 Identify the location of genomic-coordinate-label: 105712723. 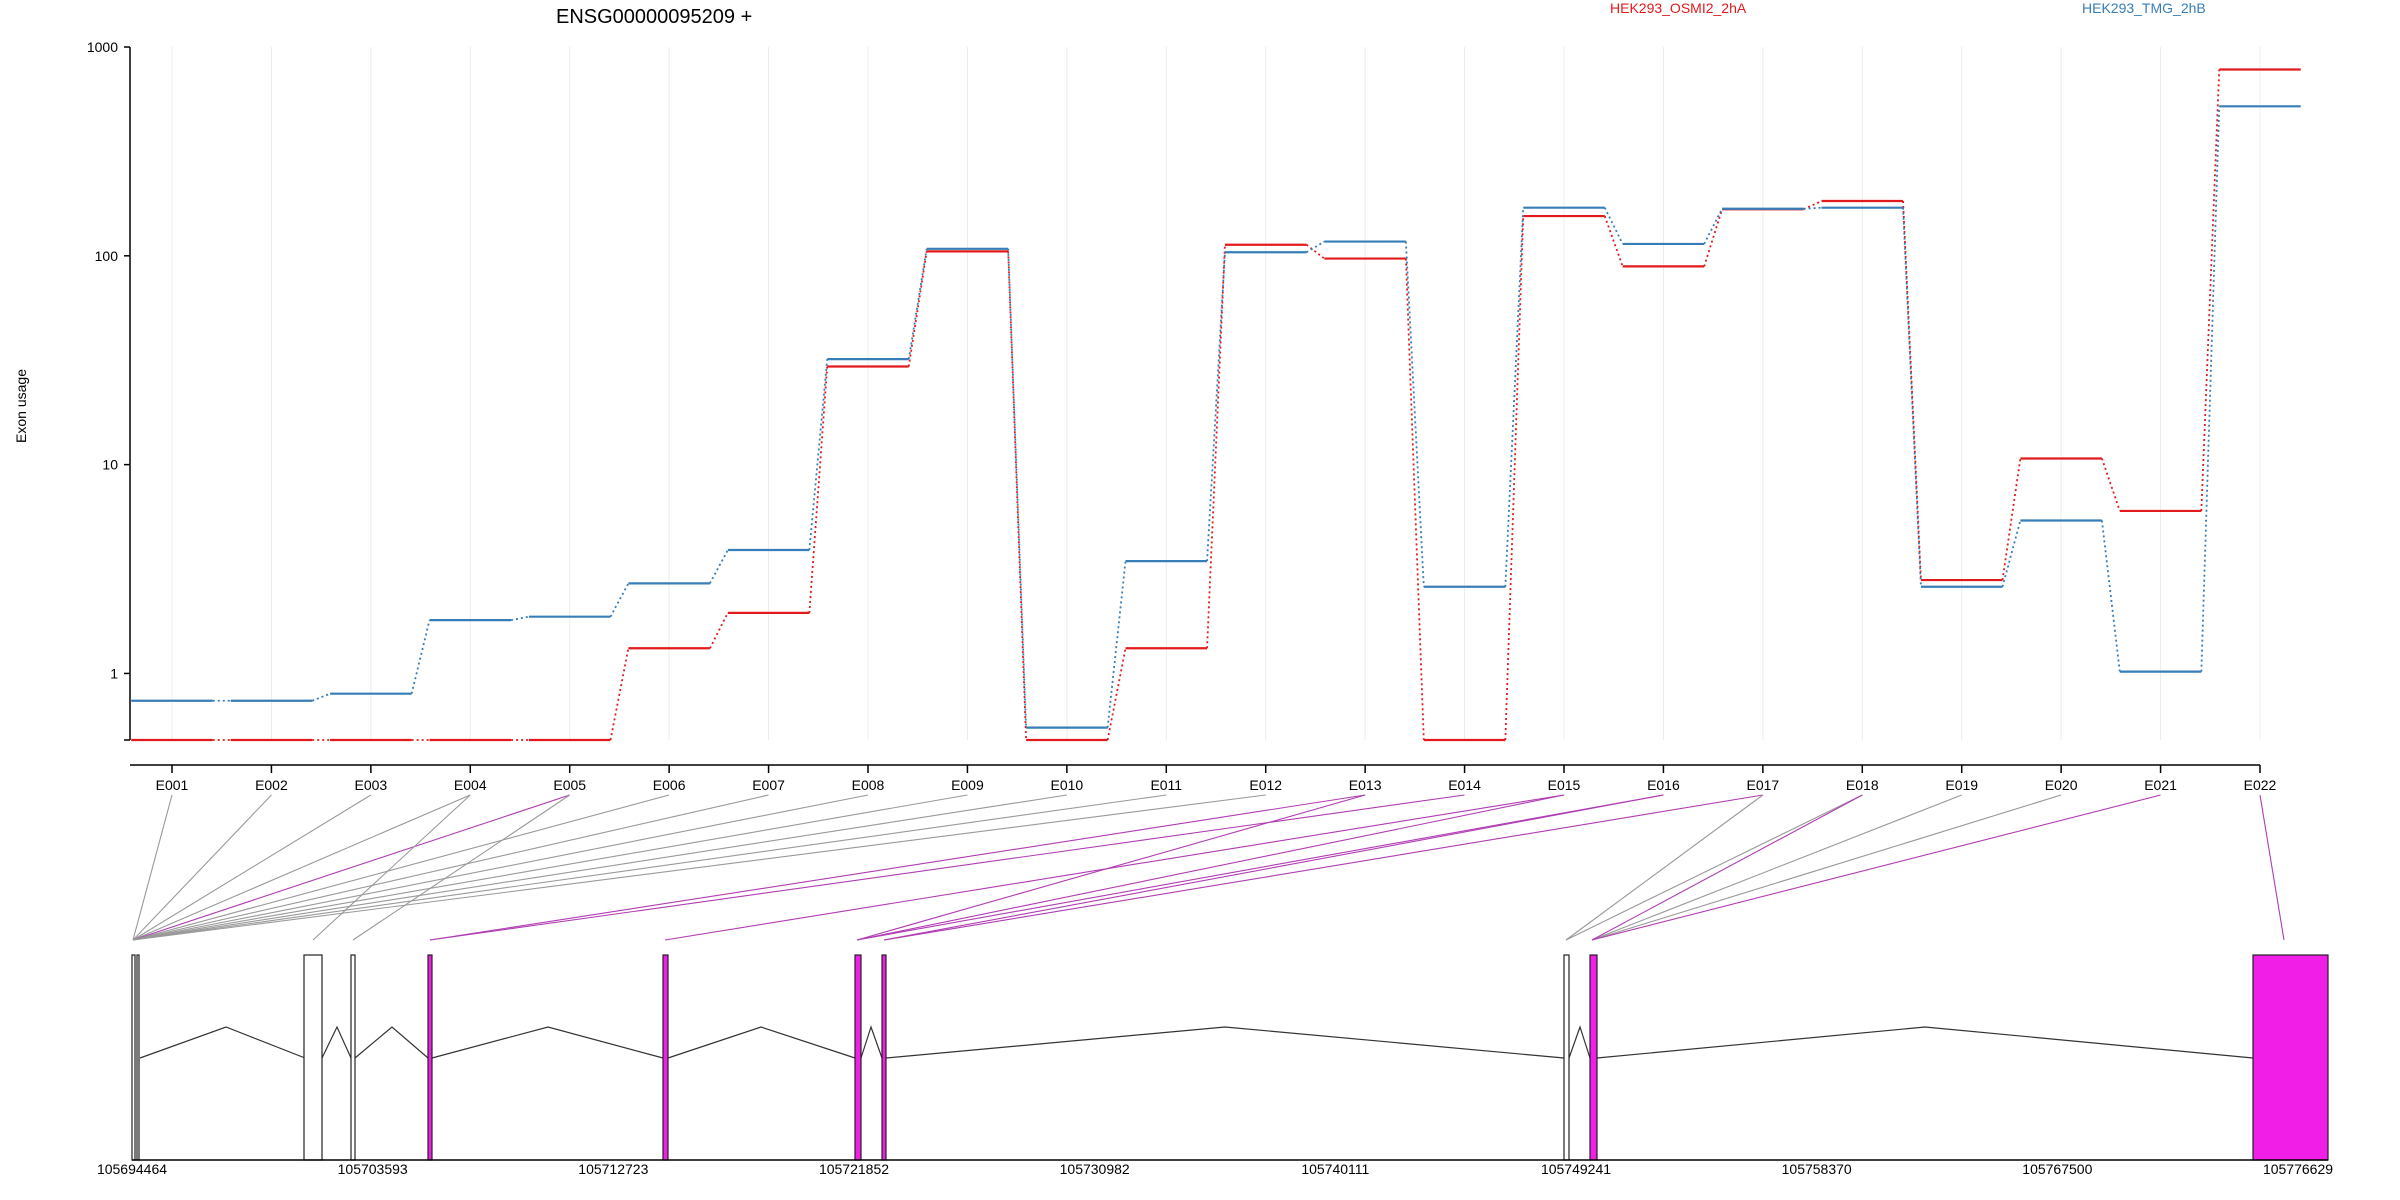
(613, 1169).